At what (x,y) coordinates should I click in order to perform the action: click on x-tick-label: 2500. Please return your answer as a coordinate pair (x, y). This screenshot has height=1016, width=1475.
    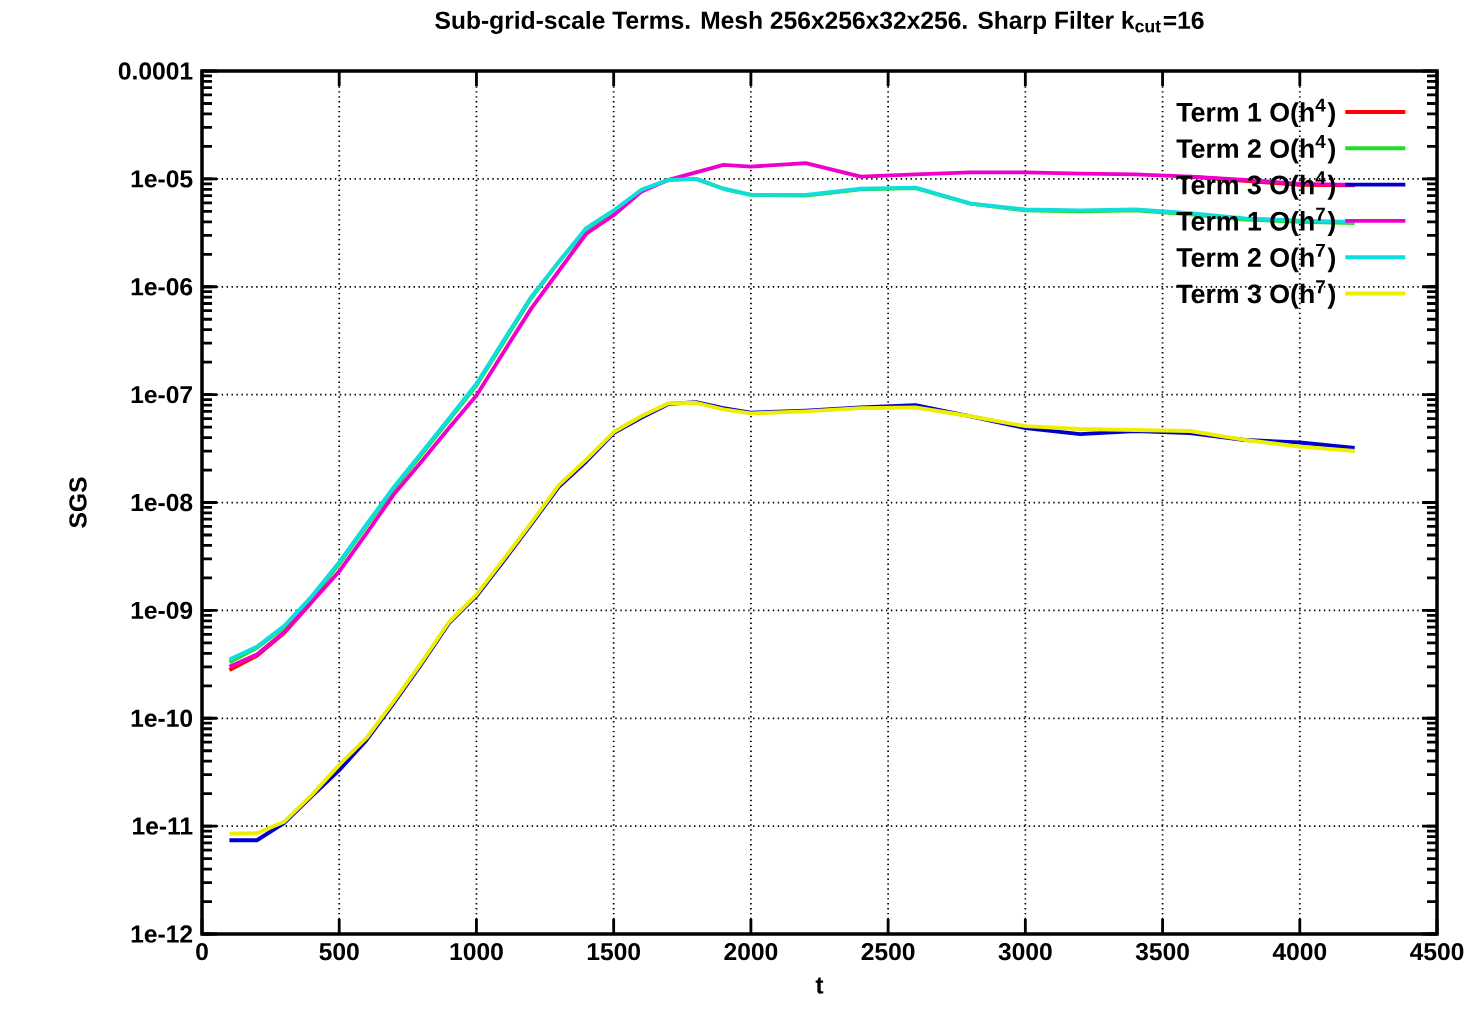
    Looking at the image, I should click on (888, 951).